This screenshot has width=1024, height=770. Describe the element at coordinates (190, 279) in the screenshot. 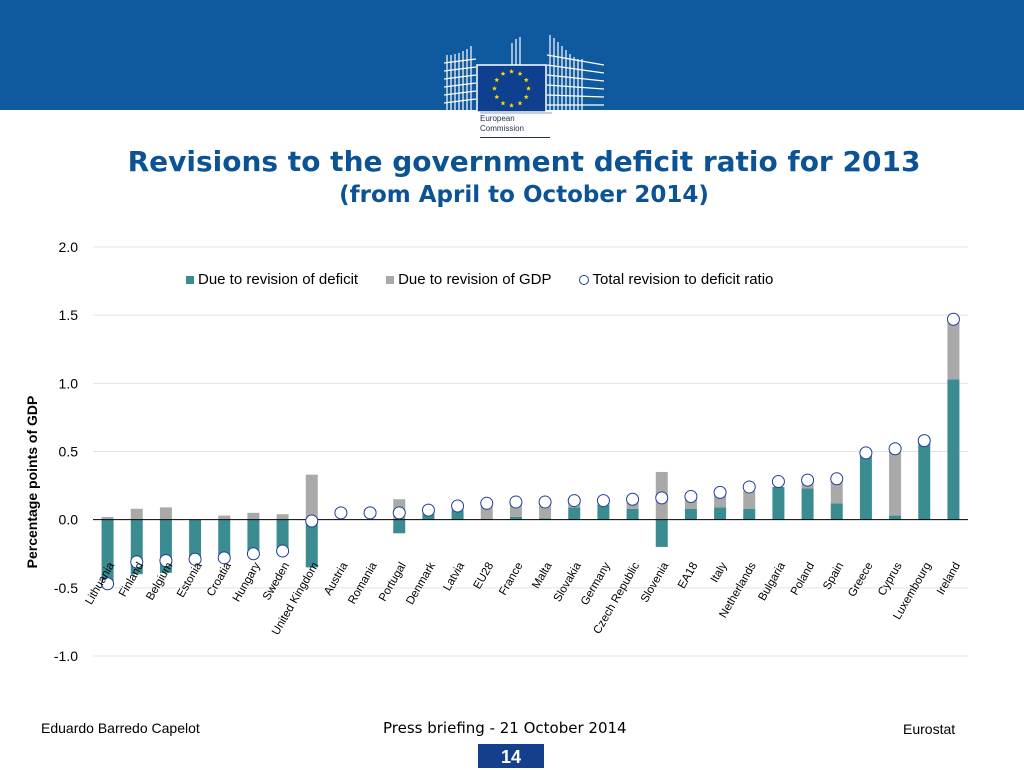

I see `legend-swatch-deficit` at that location.